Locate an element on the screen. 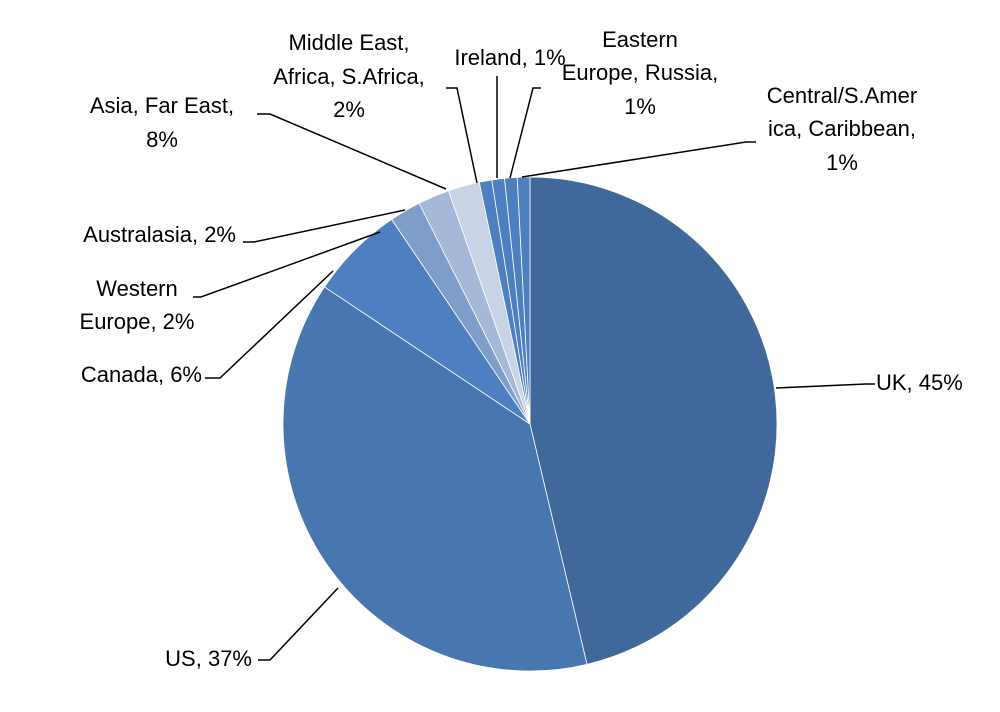 Image resolution: width=1000 pixels, height=712 pixels. data-label-asia-line2: 8% is located at coordinates (162, 139).